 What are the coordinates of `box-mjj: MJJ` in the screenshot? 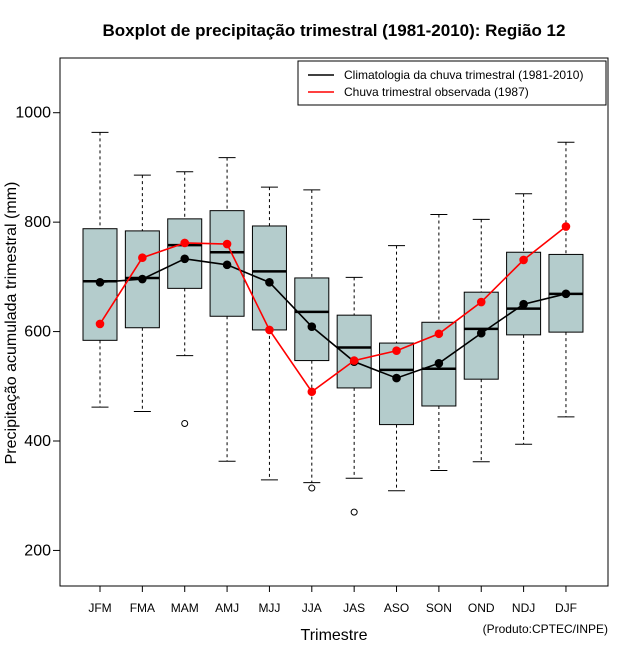 It's located at (269, 400).